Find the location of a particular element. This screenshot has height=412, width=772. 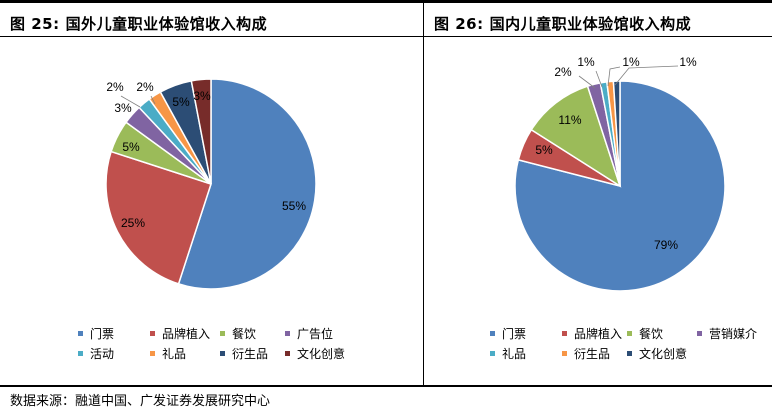

data-label-7: 1% is located at coordinates (688, 62).